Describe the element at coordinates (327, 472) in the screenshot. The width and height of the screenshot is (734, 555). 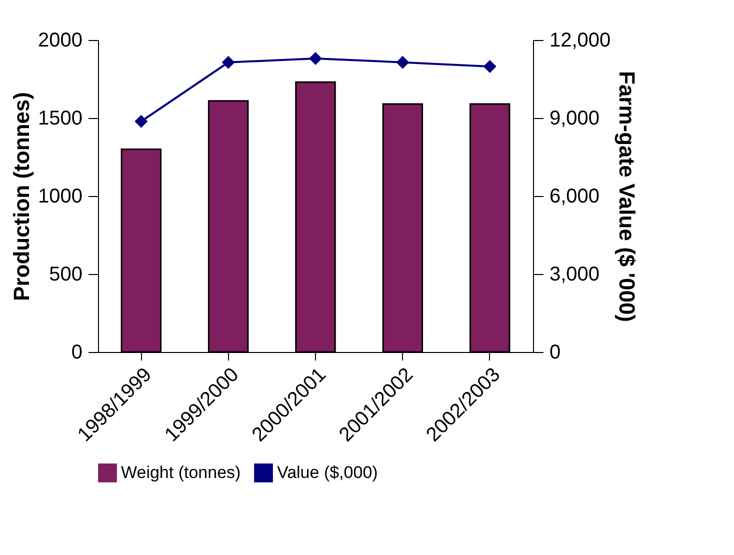
I see `legend-label: Value ($,000)` at that location.